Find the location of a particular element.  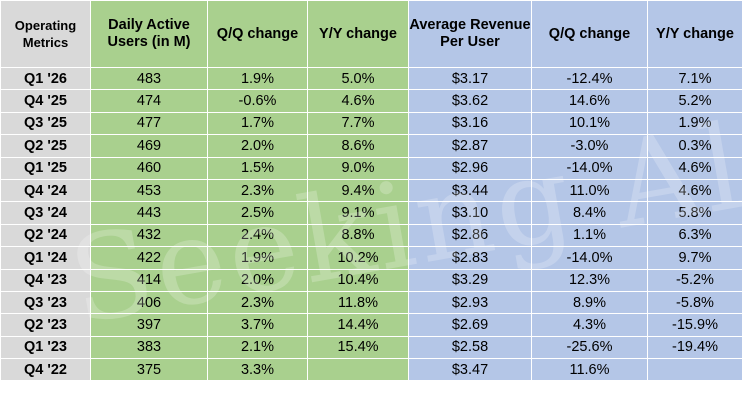

cell-dau-yy: 10.2% is located at coordinates (358, 258).